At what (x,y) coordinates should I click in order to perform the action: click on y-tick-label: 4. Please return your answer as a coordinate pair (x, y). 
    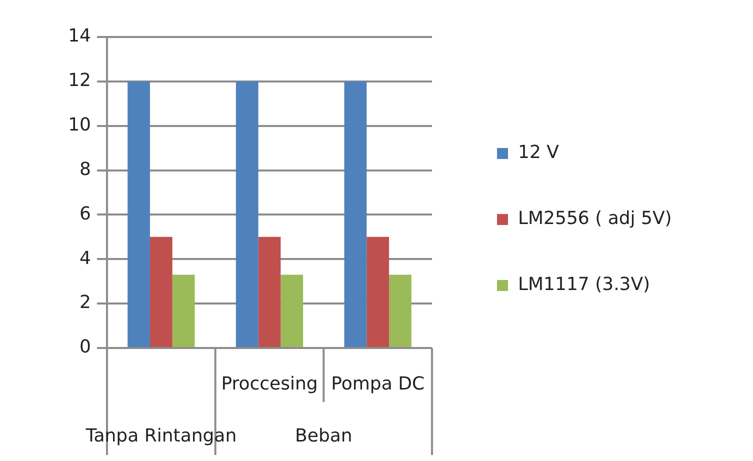
    Looking at the image, I should click on (85, 258).